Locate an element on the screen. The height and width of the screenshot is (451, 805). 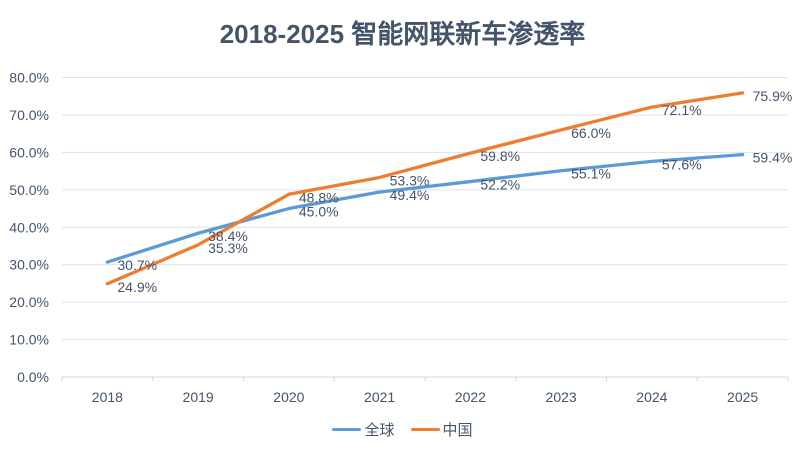
legend-label-global: 全球 is located at coordinates (379, 430).